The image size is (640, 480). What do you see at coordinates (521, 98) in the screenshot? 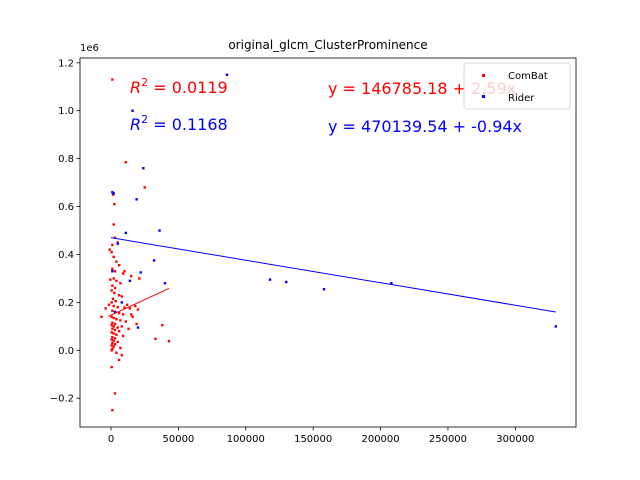
I see `legend-label-rider: Rider` at bounding box center [521, 98].